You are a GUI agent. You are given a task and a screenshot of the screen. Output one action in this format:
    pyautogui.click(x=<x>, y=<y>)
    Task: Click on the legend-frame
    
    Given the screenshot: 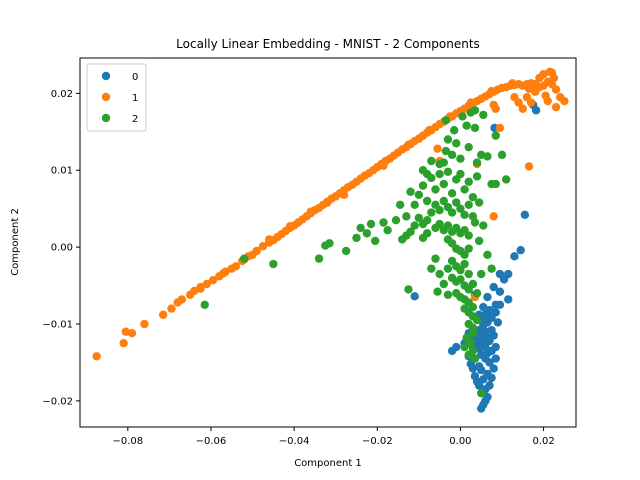 What is the action you would take?
    pyautogui.click(x=116, y=97)
    